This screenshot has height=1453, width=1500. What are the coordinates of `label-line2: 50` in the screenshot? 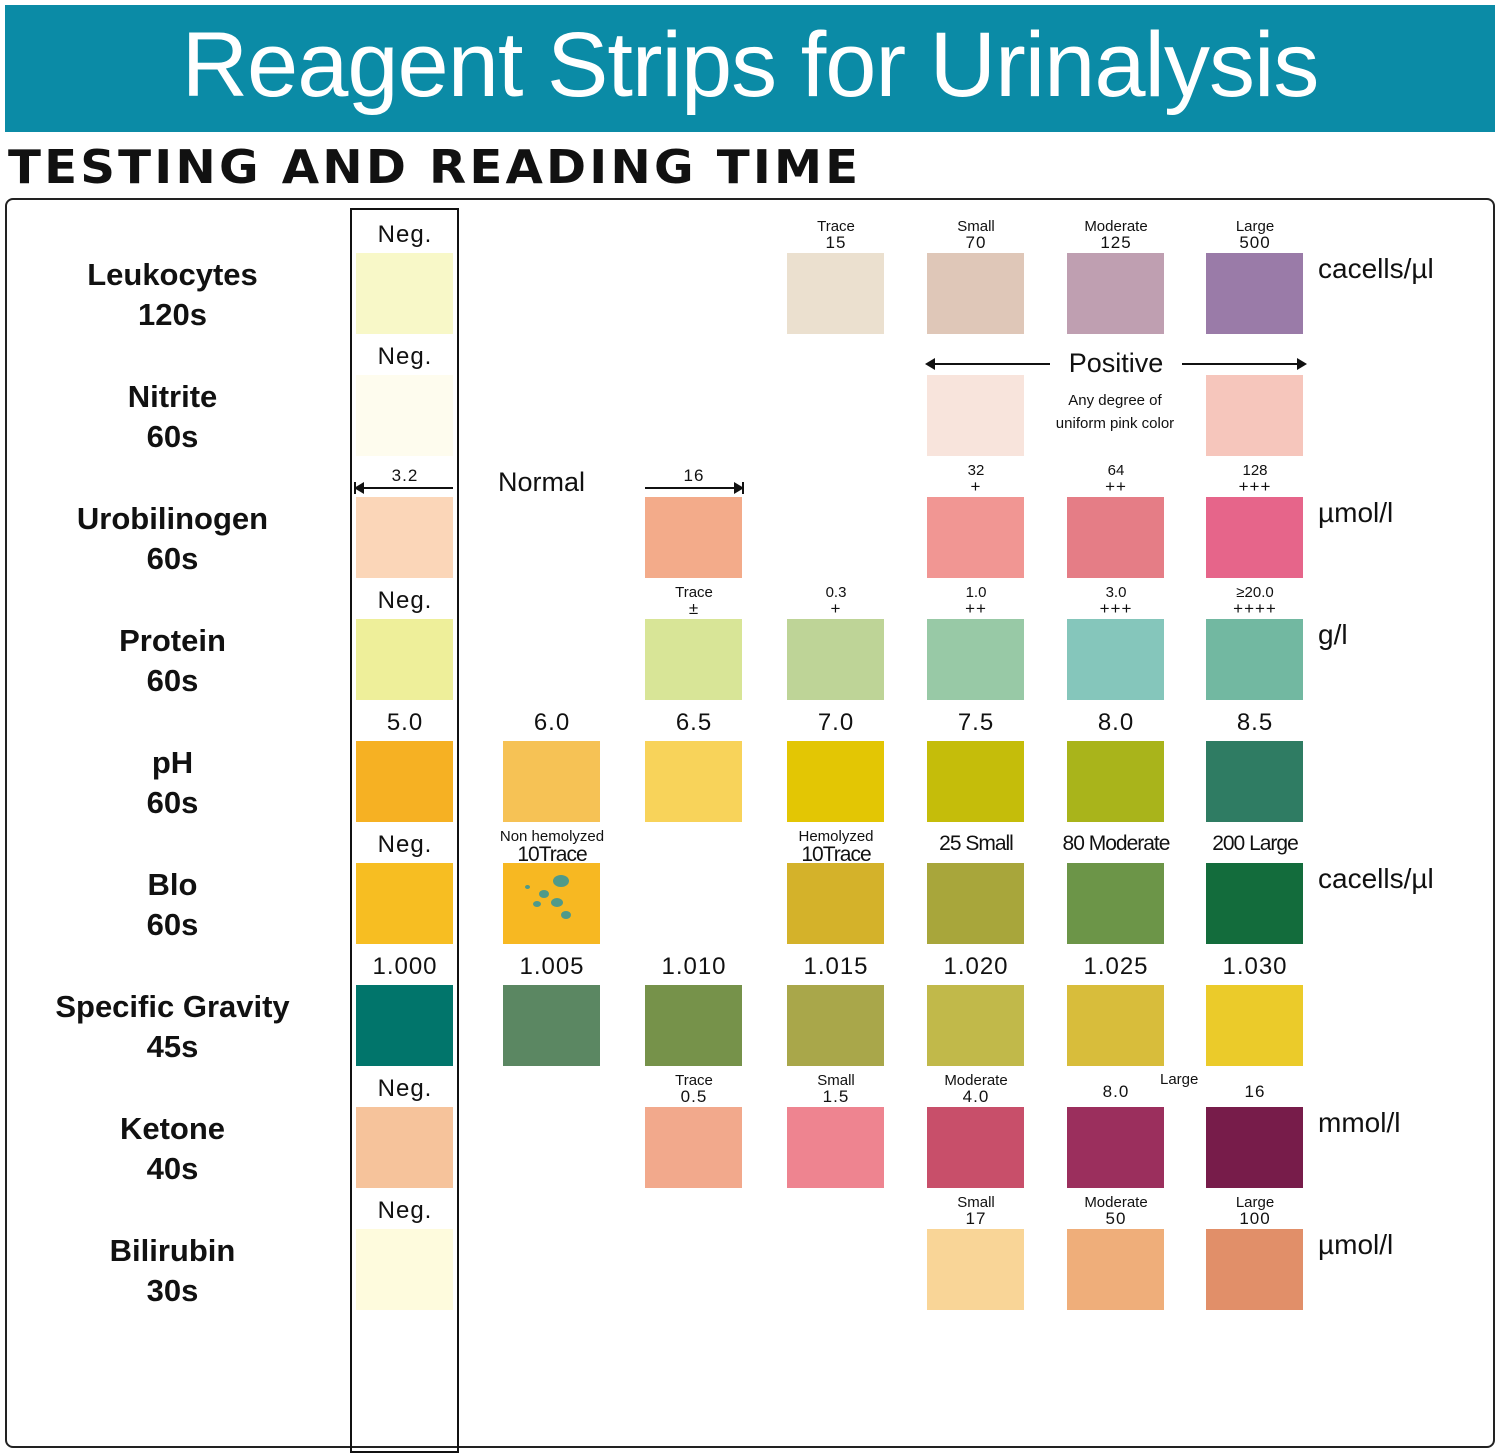 It's located at (1116, 1218).